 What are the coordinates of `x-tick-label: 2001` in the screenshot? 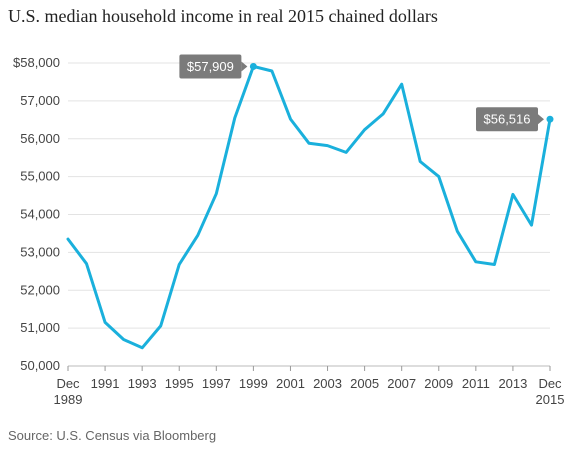 It's located at (290, 383).